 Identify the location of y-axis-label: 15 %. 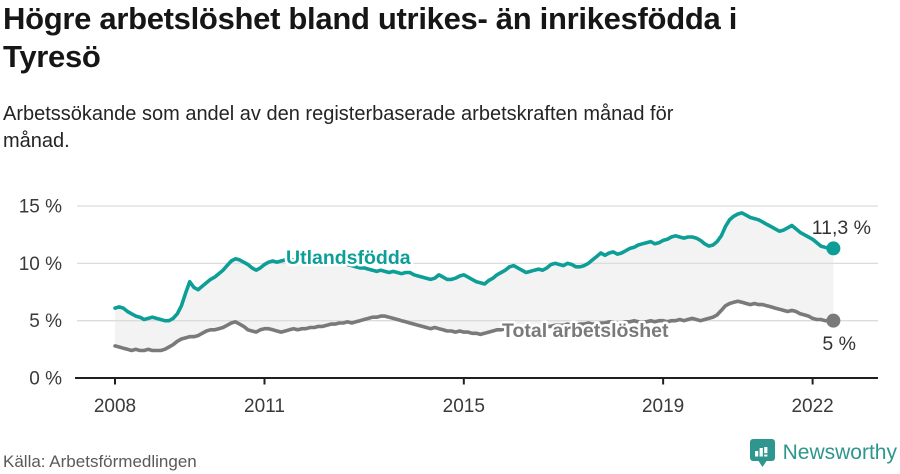
(40, 207).